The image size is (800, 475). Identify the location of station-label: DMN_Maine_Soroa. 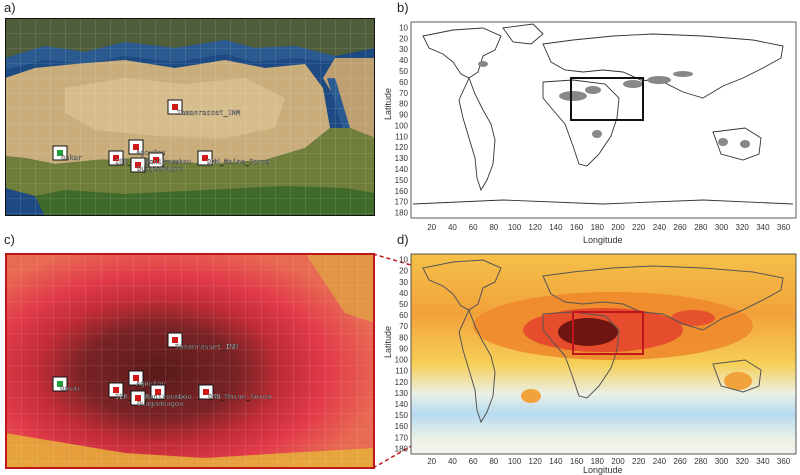
(239, 397).